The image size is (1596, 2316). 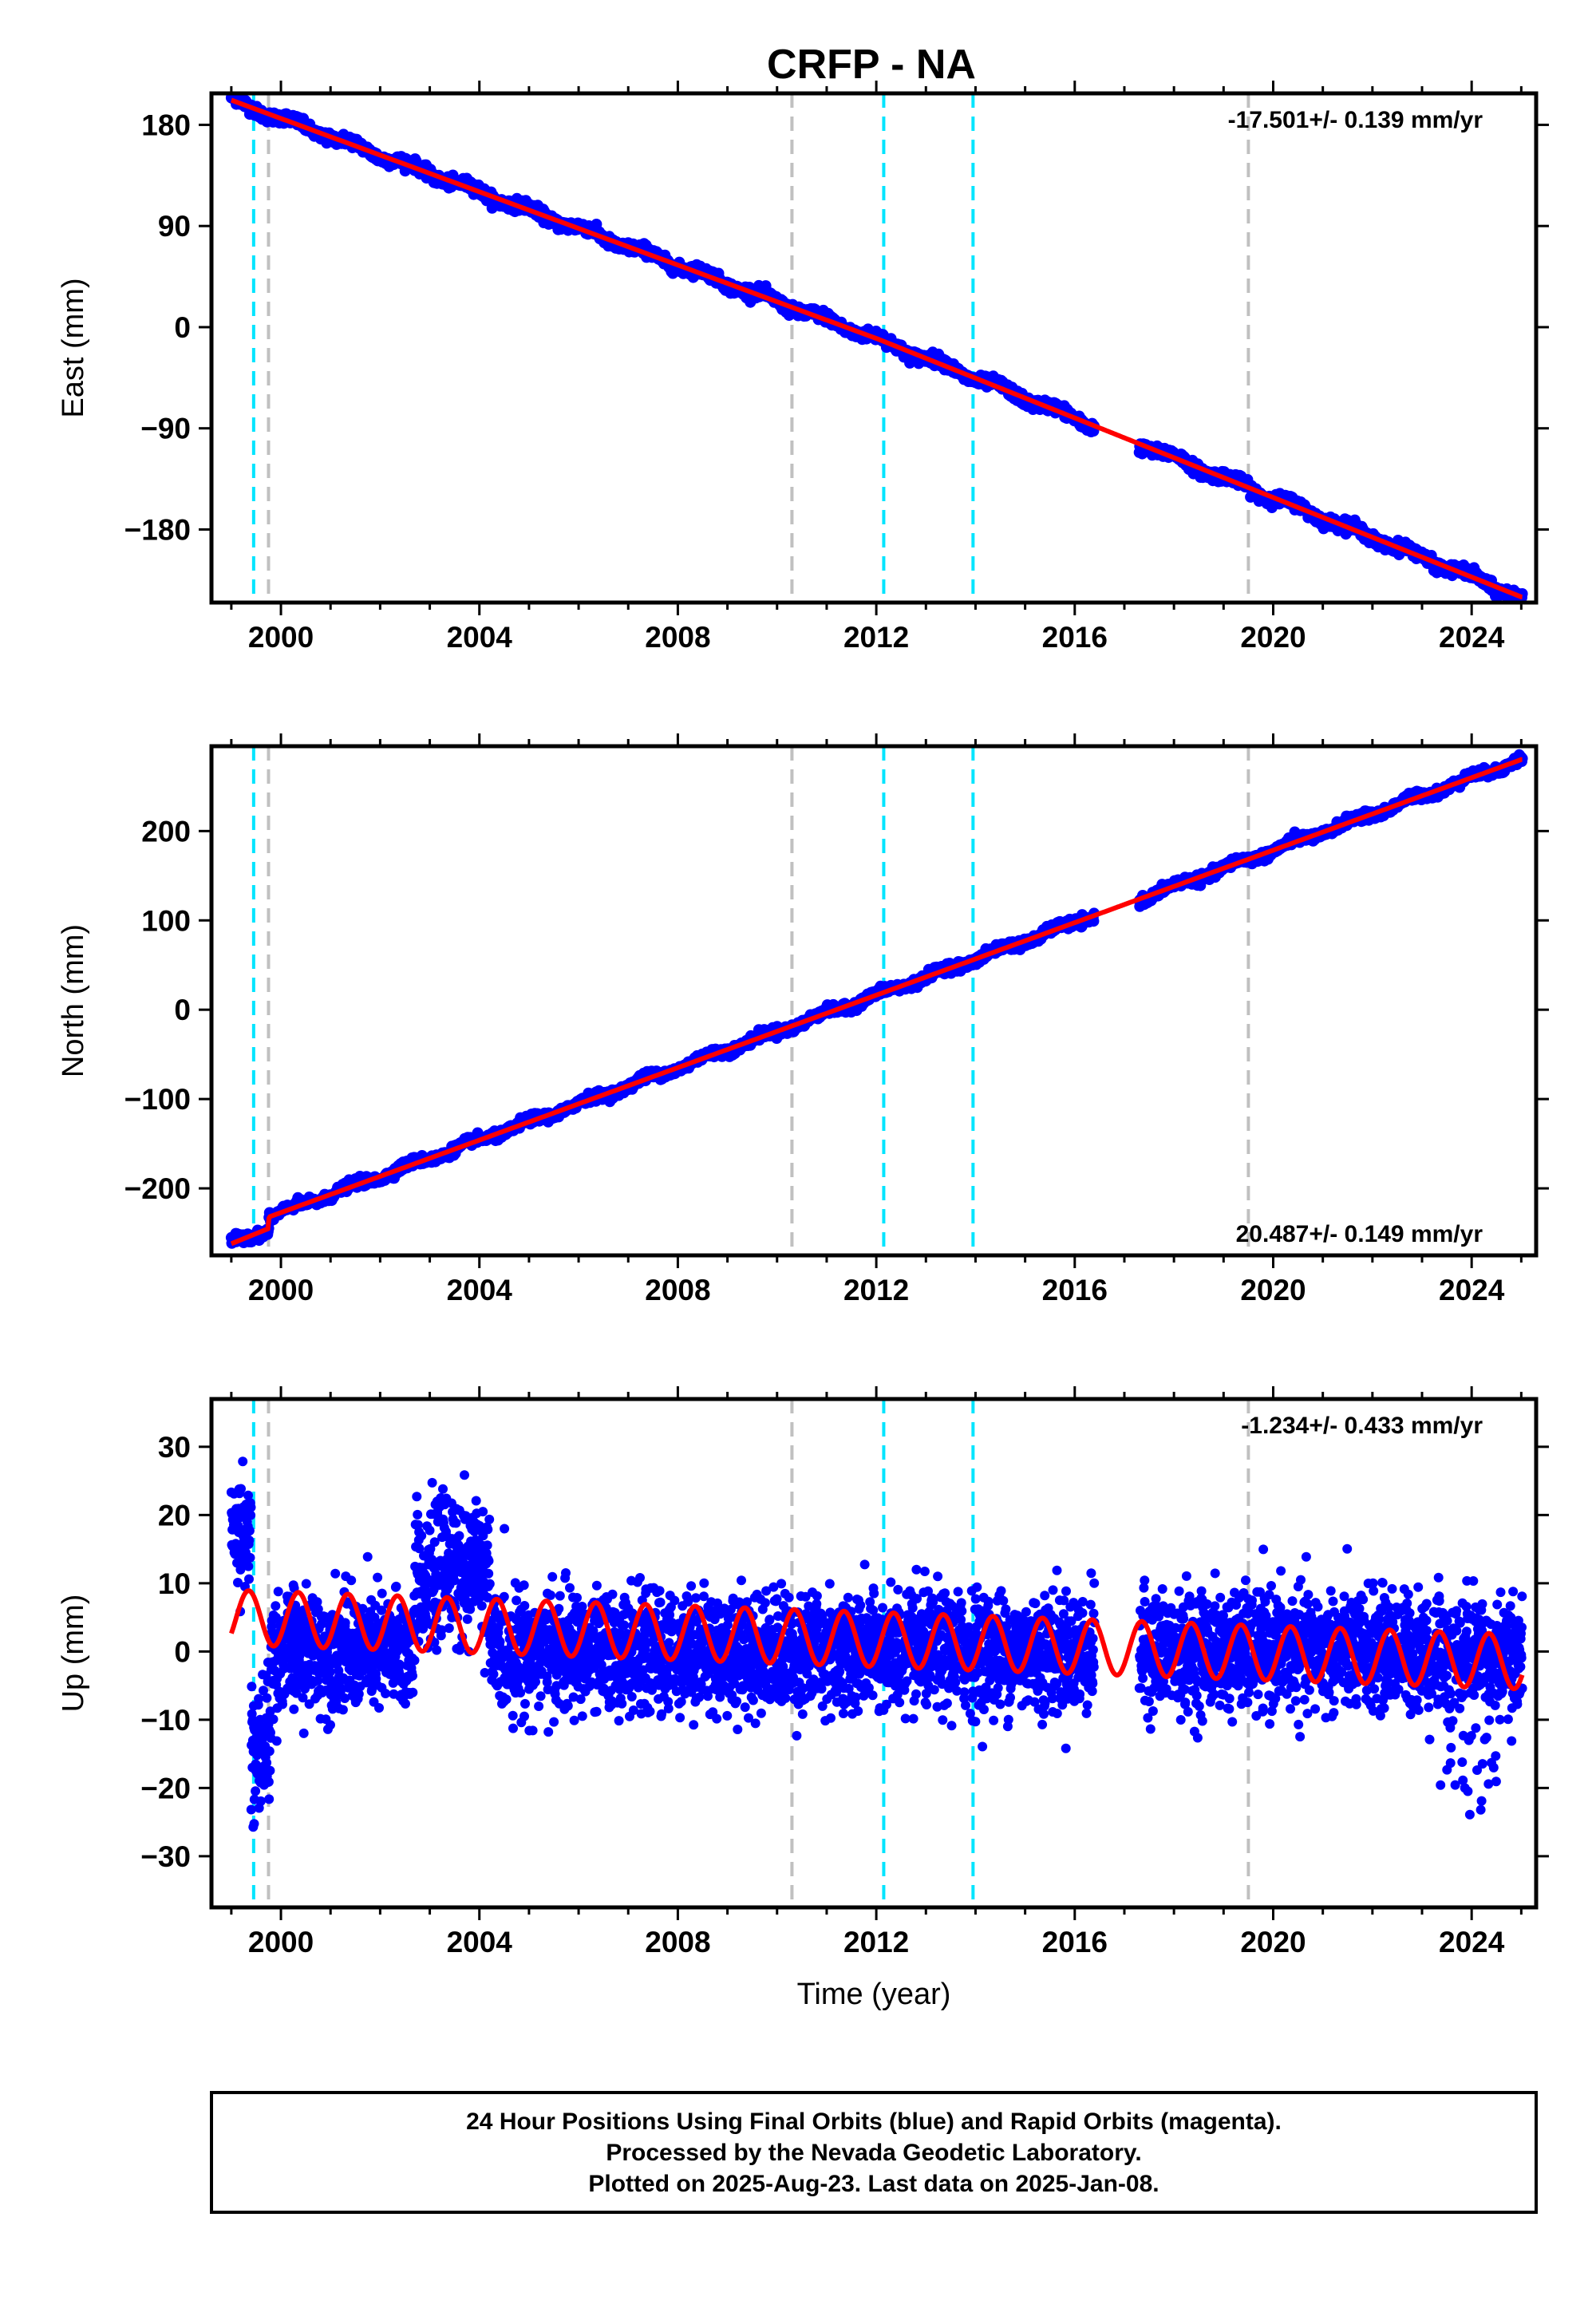 I want to click on rate-label: -17.501+/- 0.139 mm/yr, so click(x=1355, y=120).